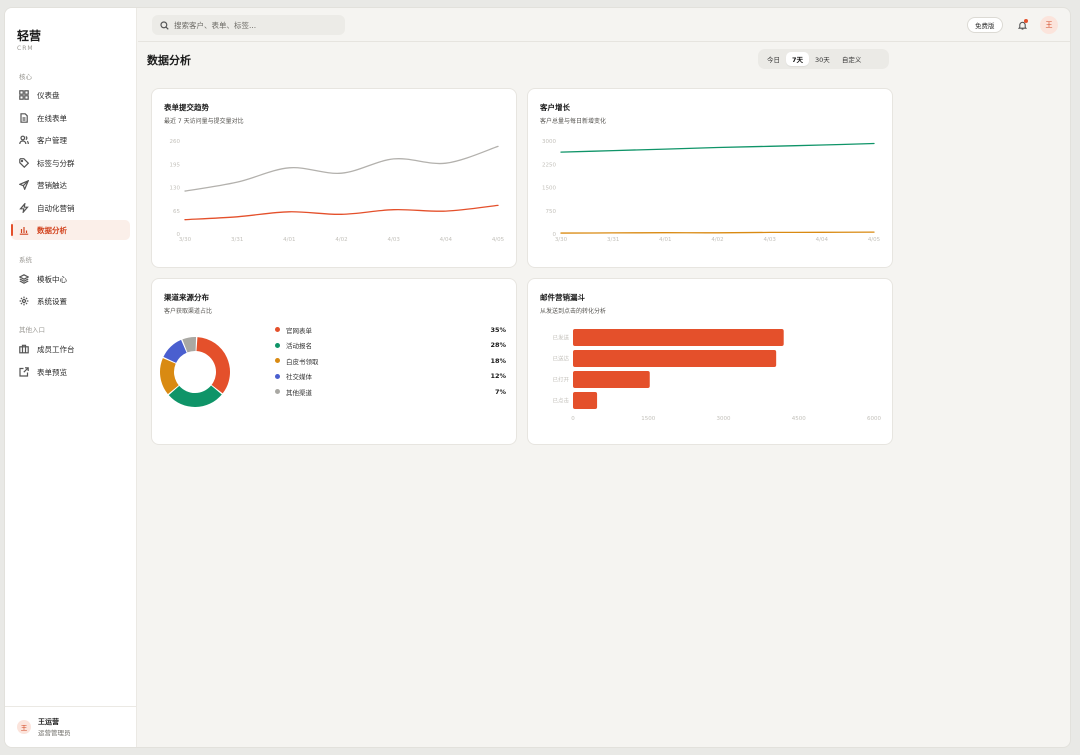 The image size is (1080, 755). Describe the element at coordinates (985, 25) in the screenshot. I see `plan-badge: 免费版` at that location.